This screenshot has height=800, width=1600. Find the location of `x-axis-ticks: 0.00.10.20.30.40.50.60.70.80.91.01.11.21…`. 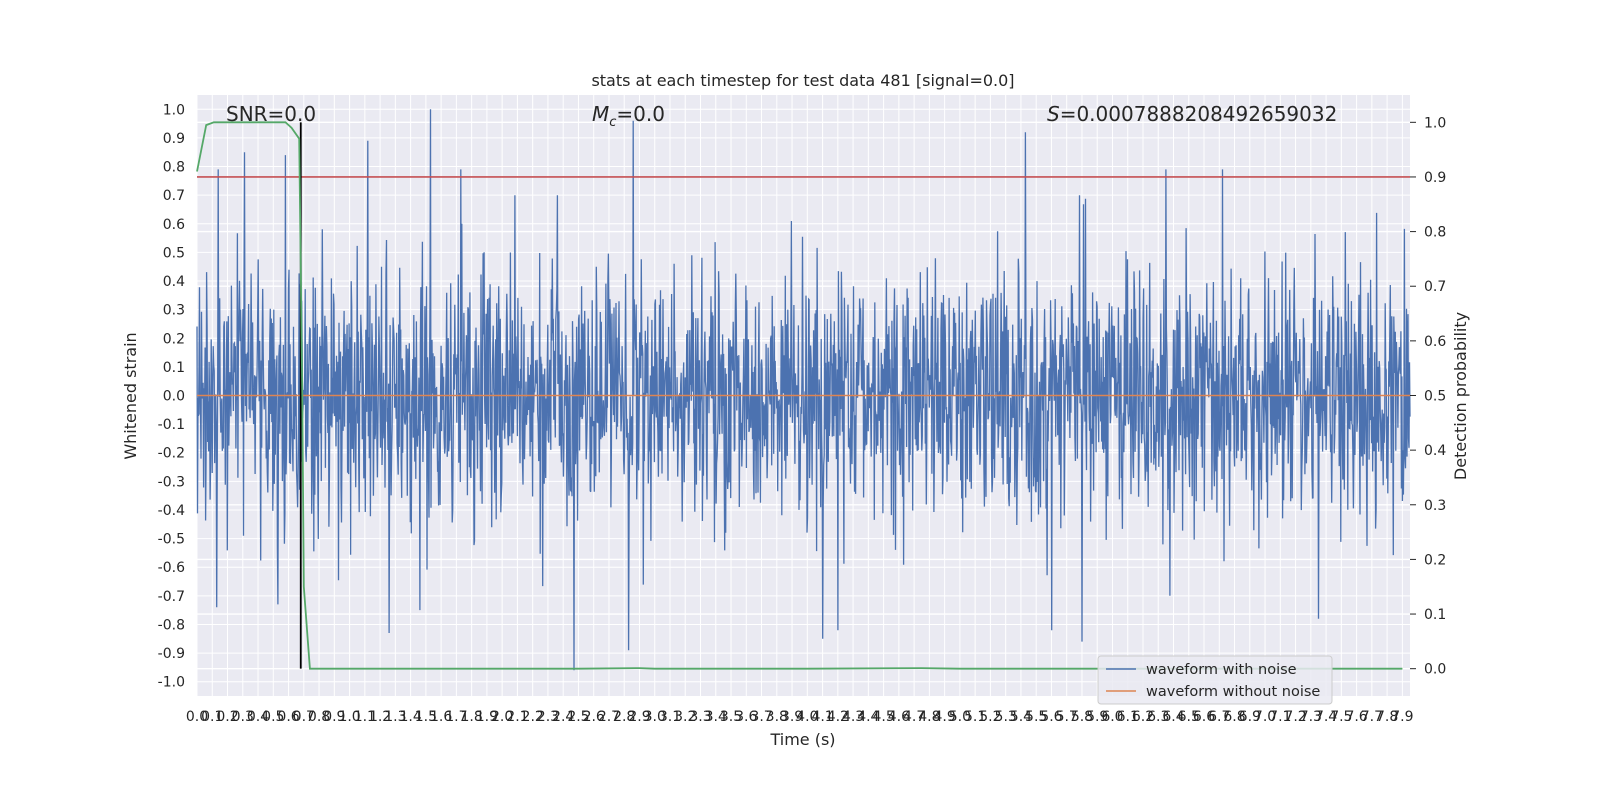

x-axis-ticks: 0.00.10.20.30.40.50.60.70.80.91.01.11.21… is located at coordinates (800, 717).